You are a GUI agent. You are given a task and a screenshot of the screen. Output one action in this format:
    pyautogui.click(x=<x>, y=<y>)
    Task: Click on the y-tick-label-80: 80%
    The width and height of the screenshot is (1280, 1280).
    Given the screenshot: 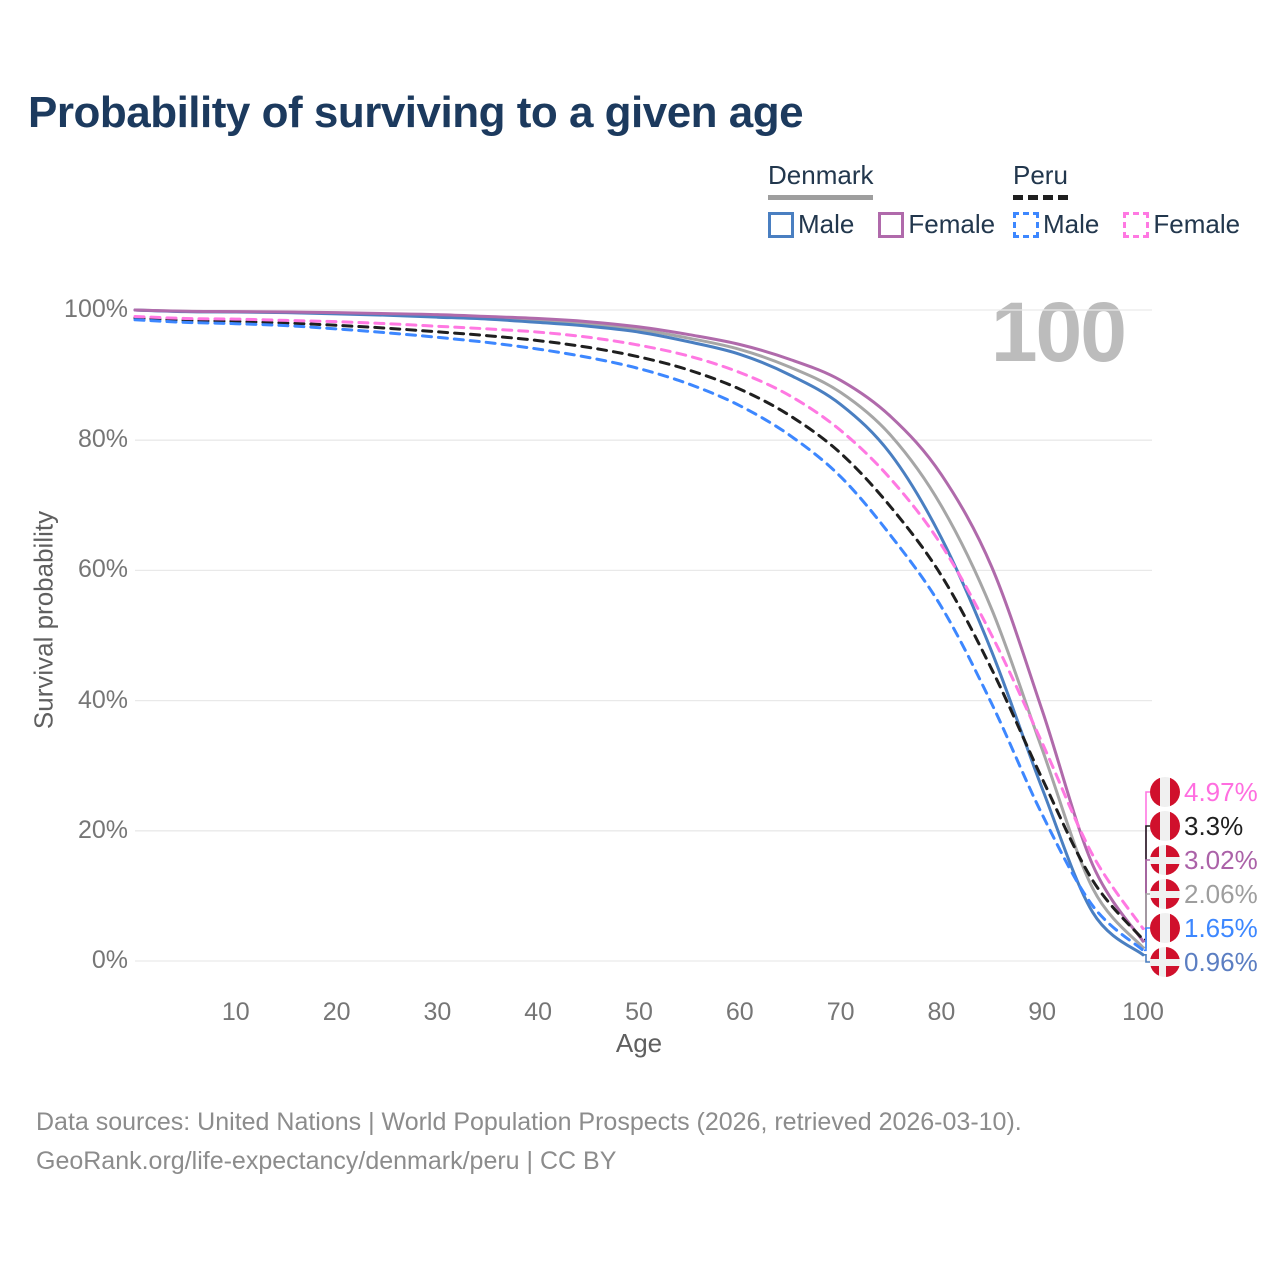 What is the action you would take?
    pyautogui.click(x=102, y=439)
    